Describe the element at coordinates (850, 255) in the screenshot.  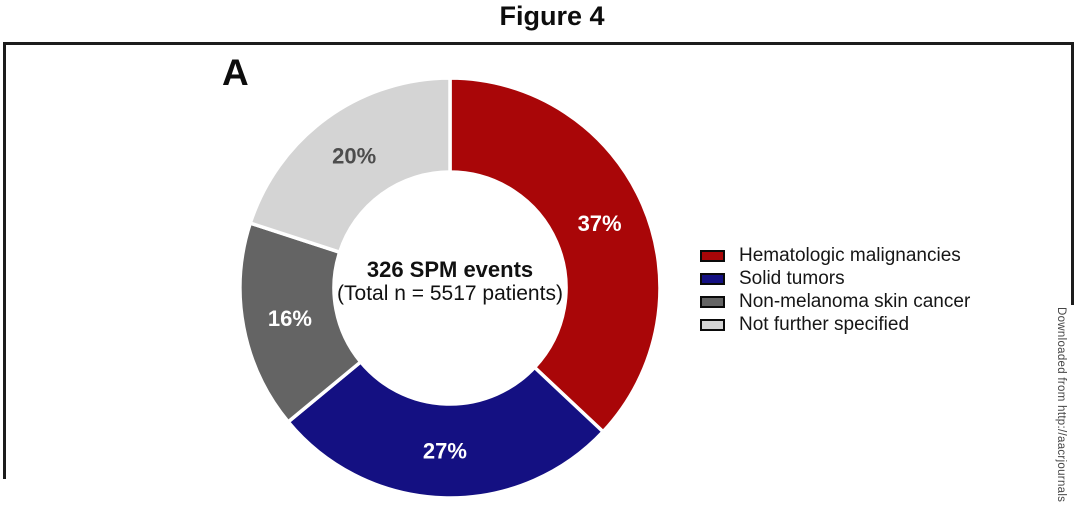
I see `legend-label: Hematologic malignancies` at that location.